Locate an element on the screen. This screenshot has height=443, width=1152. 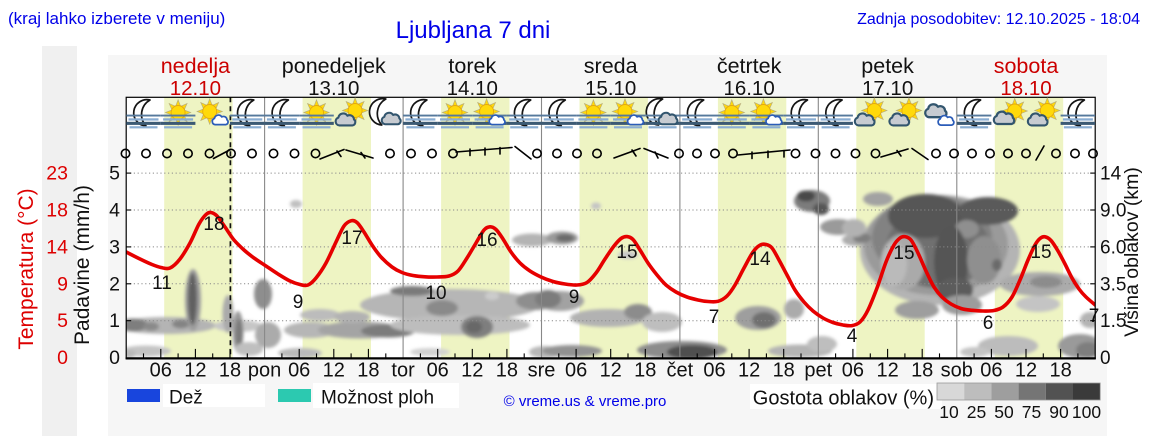
svg-text: Dež is located at coordinates (186, 398).